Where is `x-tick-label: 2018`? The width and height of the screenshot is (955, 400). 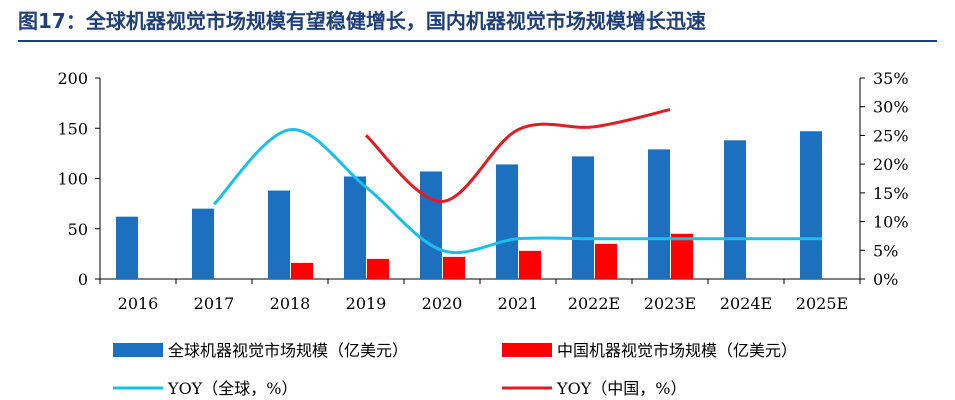 x-tick-label: 2018 is located at coordinates (290, 303).